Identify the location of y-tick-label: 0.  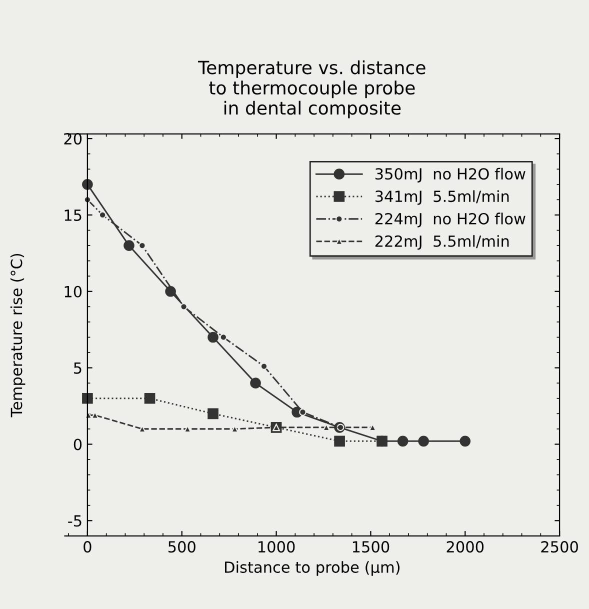
(78, 444).